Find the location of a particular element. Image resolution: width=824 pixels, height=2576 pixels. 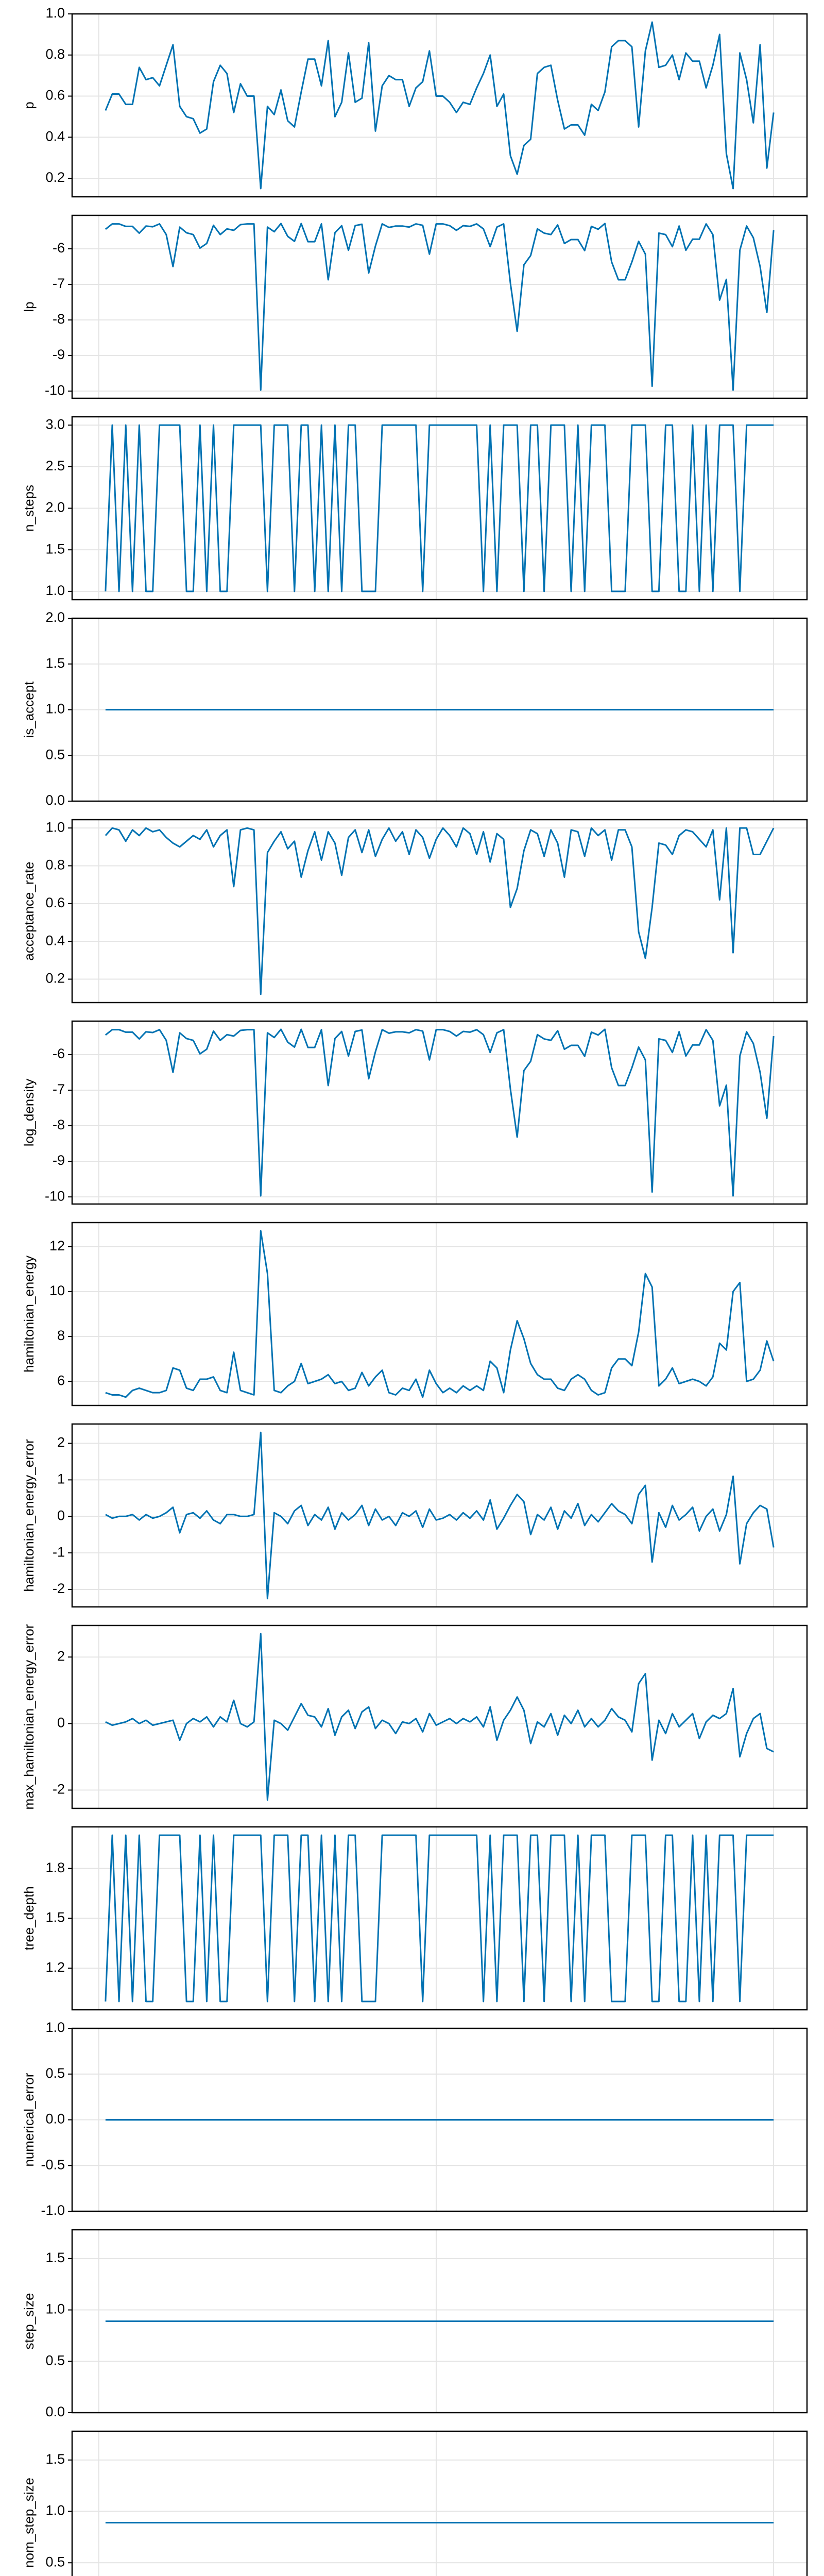

y-axis-label: n_steps is located at coordinates (29, 508).